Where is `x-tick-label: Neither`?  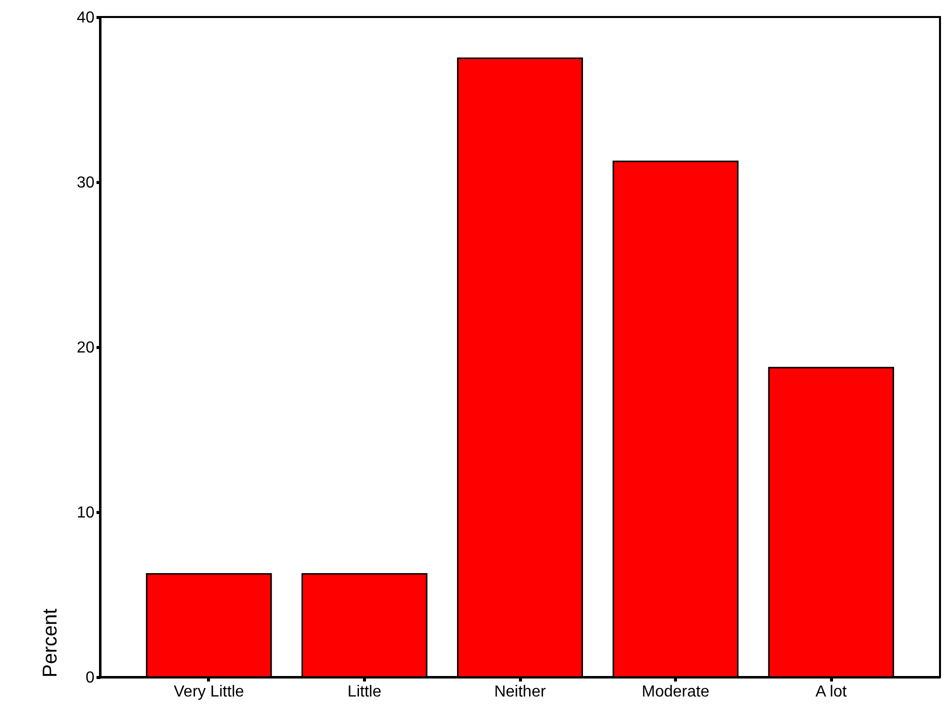 x-tick-label: Neither is located at coordinates (520, 692).